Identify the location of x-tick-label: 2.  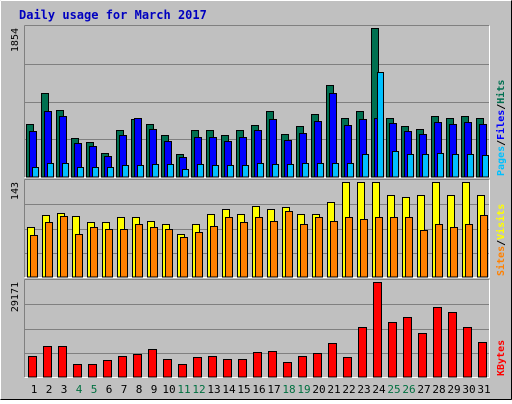
(49, 389).